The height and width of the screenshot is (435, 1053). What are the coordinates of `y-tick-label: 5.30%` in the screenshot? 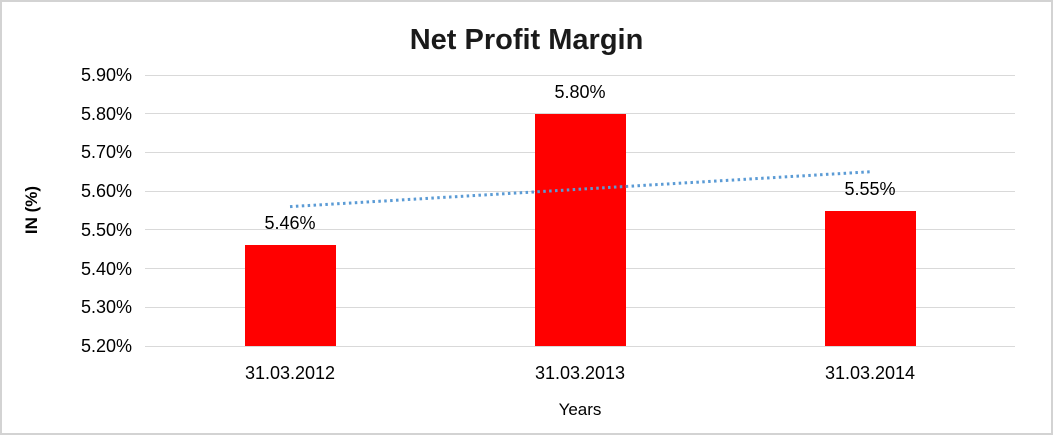 It's located at (106, 307).